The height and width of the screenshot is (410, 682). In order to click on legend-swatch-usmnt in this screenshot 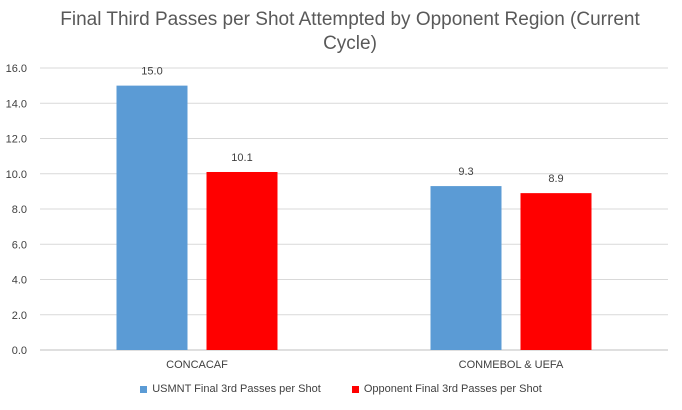, I will do `click(144, 389)`.